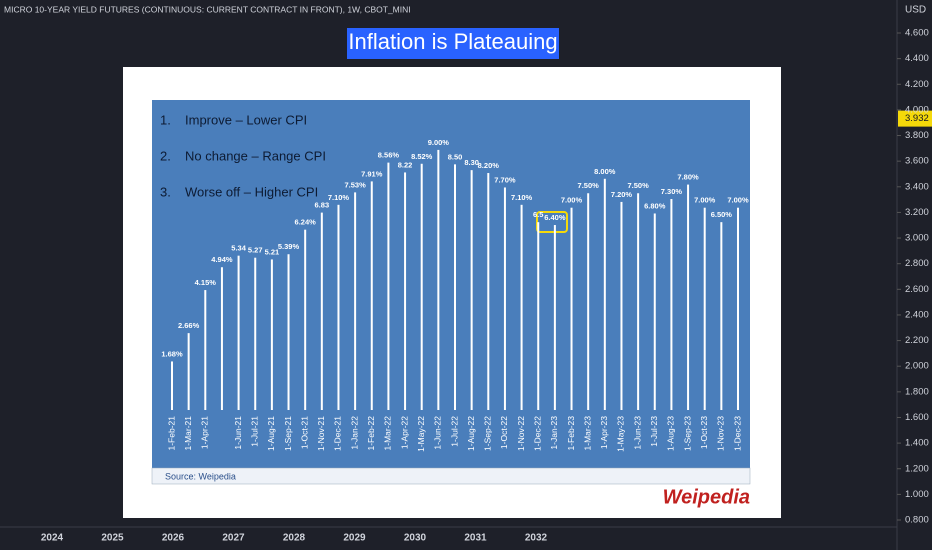  Describe the element at coordinates (338, 433) in the screenshot. I see `x-tick-label: 1-Dec-21` at that location.